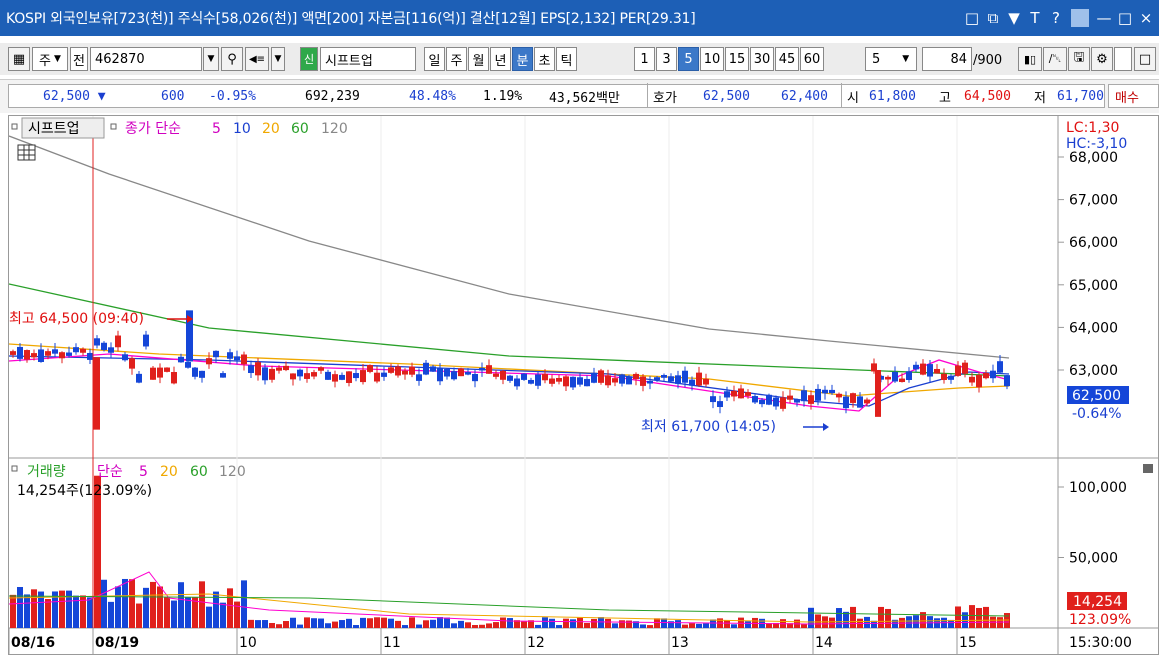 This screenshot has height=655, width=1159. I want to click on volume-ma5-line, so click(509, 598).